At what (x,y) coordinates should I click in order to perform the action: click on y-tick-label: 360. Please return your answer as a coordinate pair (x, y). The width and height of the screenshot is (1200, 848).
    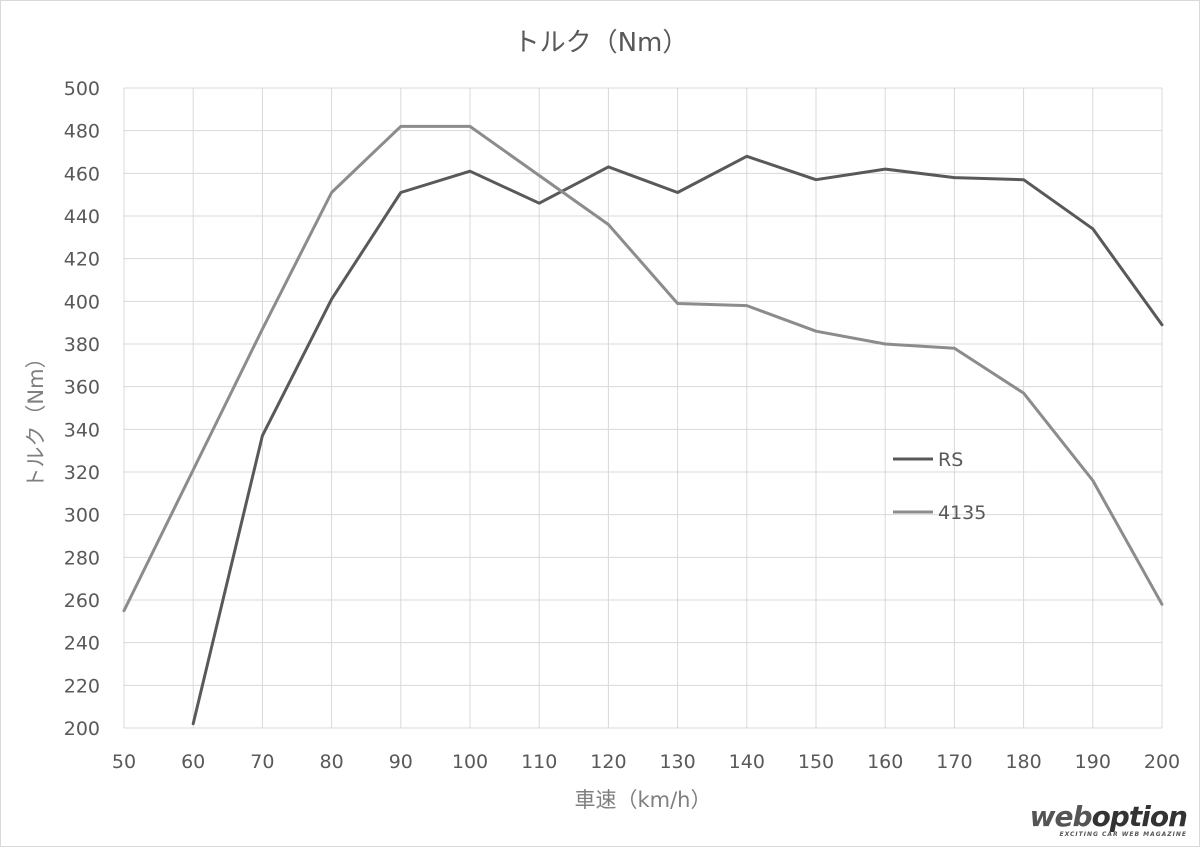
    Looking at the image, I should click on (82, 388).